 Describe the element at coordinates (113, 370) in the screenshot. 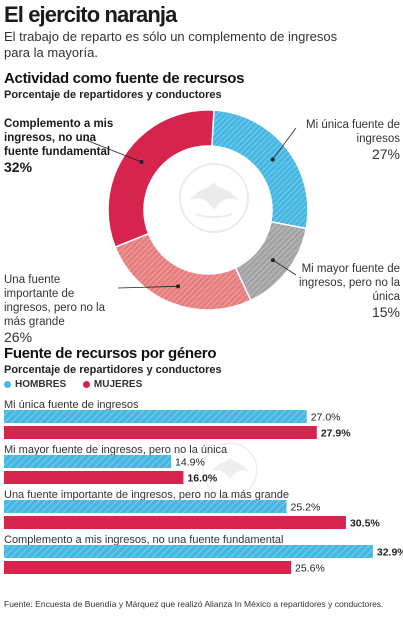

I see `bars-subtitle: Porcentaje de repartidores y conductores` at that location.